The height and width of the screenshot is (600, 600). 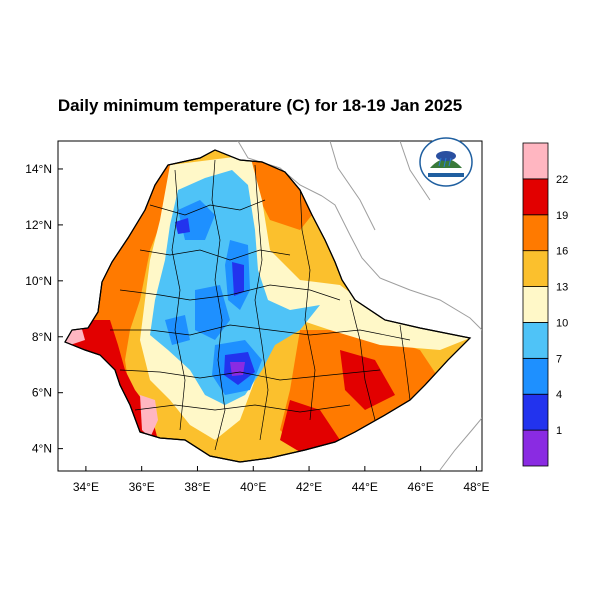 What do you see at coordinates (42, 393) in the screenshot?
I see `y-tick-label: 6°N` at bounding box center [42, 393].